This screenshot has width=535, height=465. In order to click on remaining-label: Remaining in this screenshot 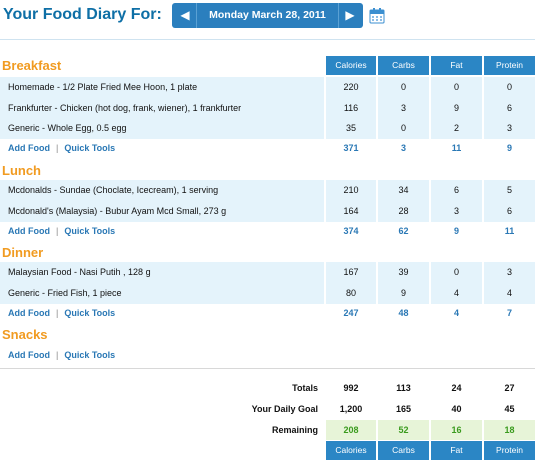, I will do `click(294, 430)`.